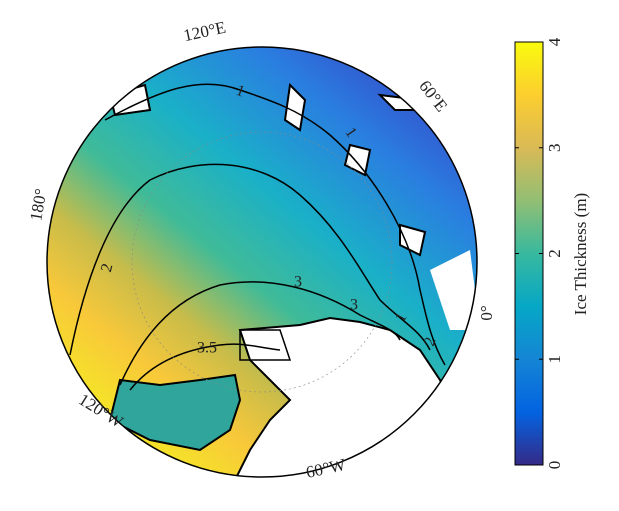  I want to click on longitude-label: 60°E, so click(433, 96).